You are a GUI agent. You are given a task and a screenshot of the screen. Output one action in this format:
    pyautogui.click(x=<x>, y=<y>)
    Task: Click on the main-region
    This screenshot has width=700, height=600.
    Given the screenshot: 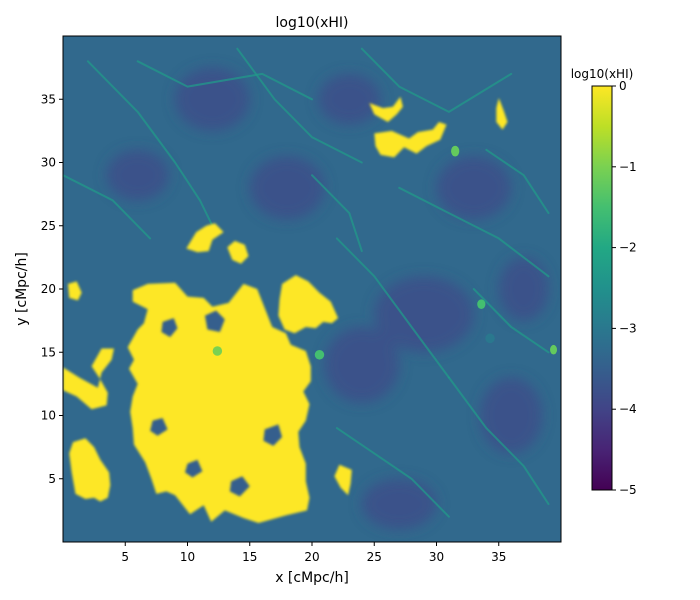 What is the action you would take?
    pyautogui.click(x=219, y=402)
    